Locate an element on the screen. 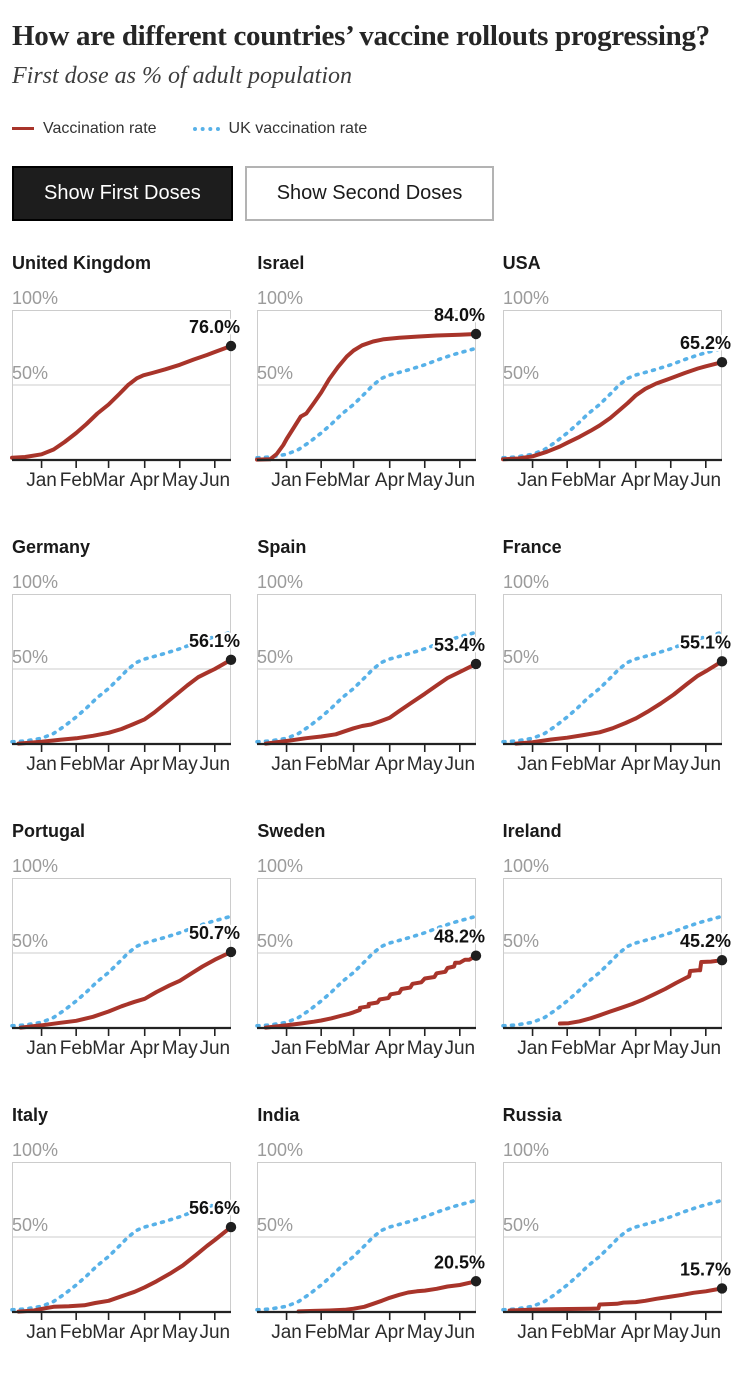 The image size is (734, 1400). show-second-doses-button: Show Second Doses is located at coordinates (369, 193).